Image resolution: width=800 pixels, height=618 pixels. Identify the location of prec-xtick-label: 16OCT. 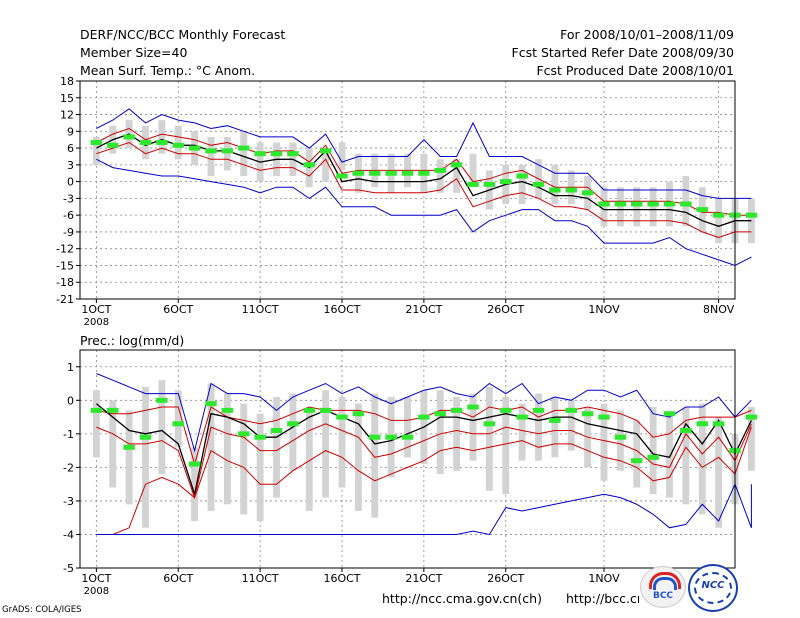
(341, 578).